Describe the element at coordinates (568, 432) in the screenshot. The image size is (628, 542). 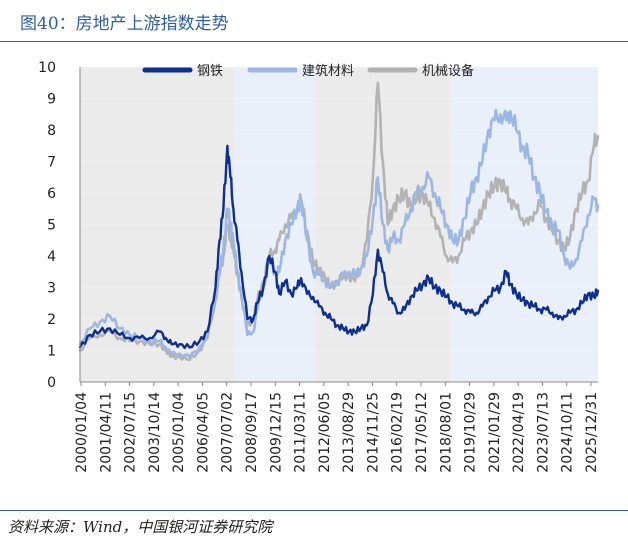
I see `x-tick-label-21: 2024/10/11` at that location.